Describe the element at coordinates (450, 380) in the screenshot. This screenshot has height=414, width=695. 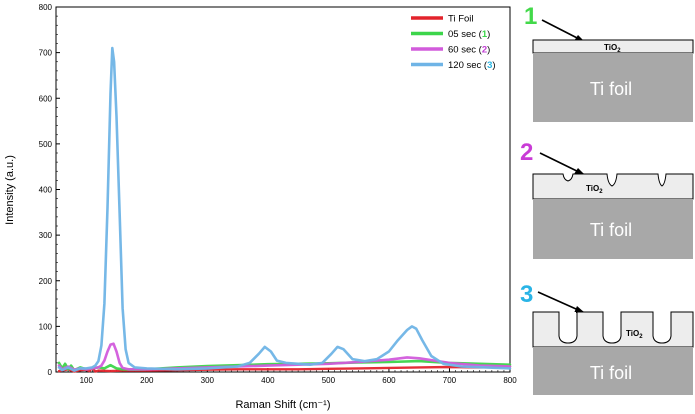
I see `x-tick-label: 700` at that location.